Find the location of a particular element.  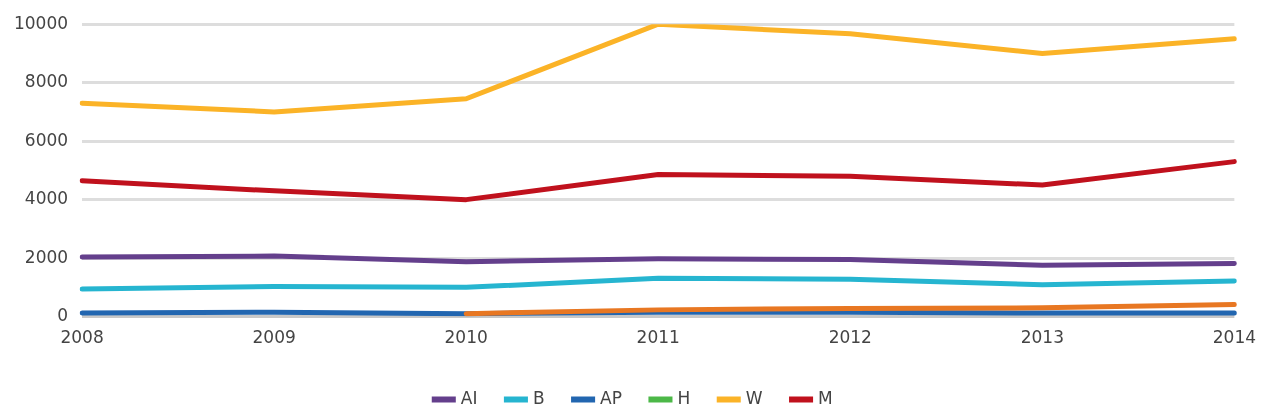

x-tick-label: 2011 is located at coordinates (658, 337).